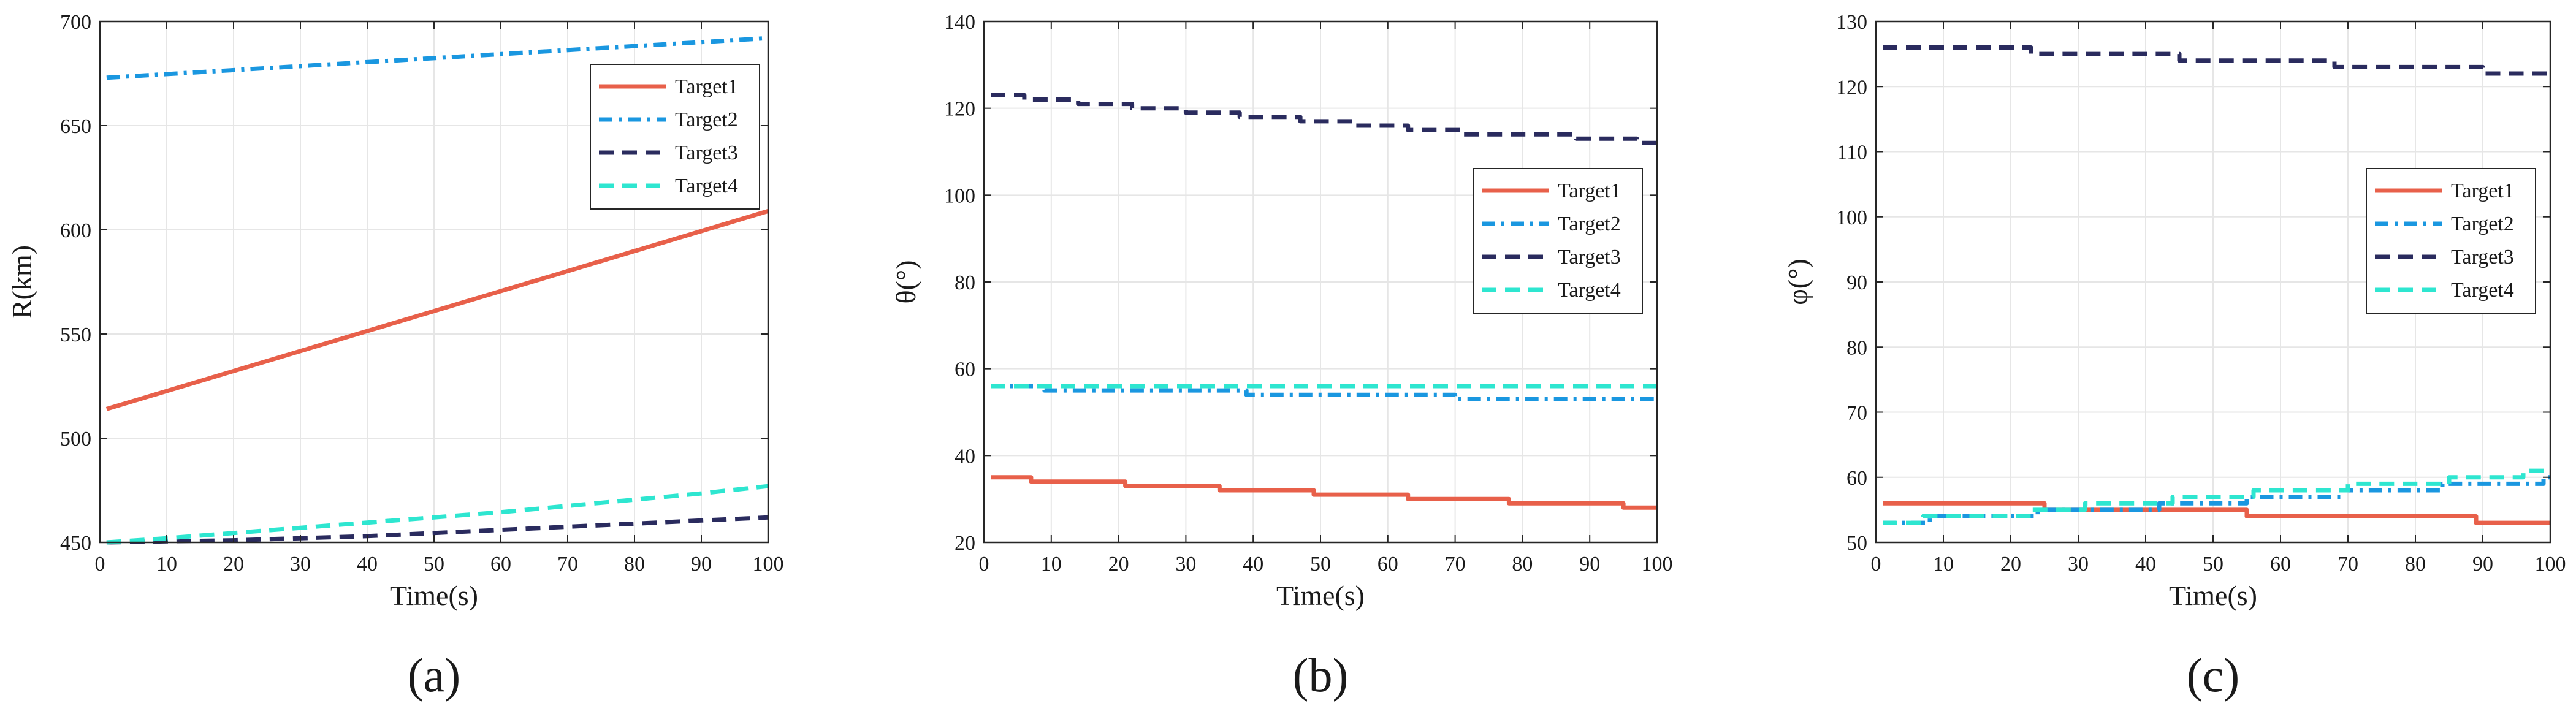 The height and width of the screenshot is (714, 2576). What do you see at coordinates (965, 456) in the screenshot?
I see `y-tick-label: 40` at bounding box center [965, 456].